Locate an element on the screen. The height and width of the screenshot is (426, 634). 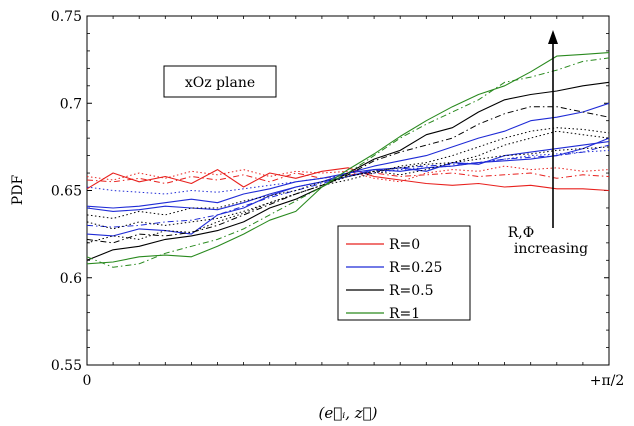
increasing-arrow: R,Φ increasing is located at coordinates (548, 143).